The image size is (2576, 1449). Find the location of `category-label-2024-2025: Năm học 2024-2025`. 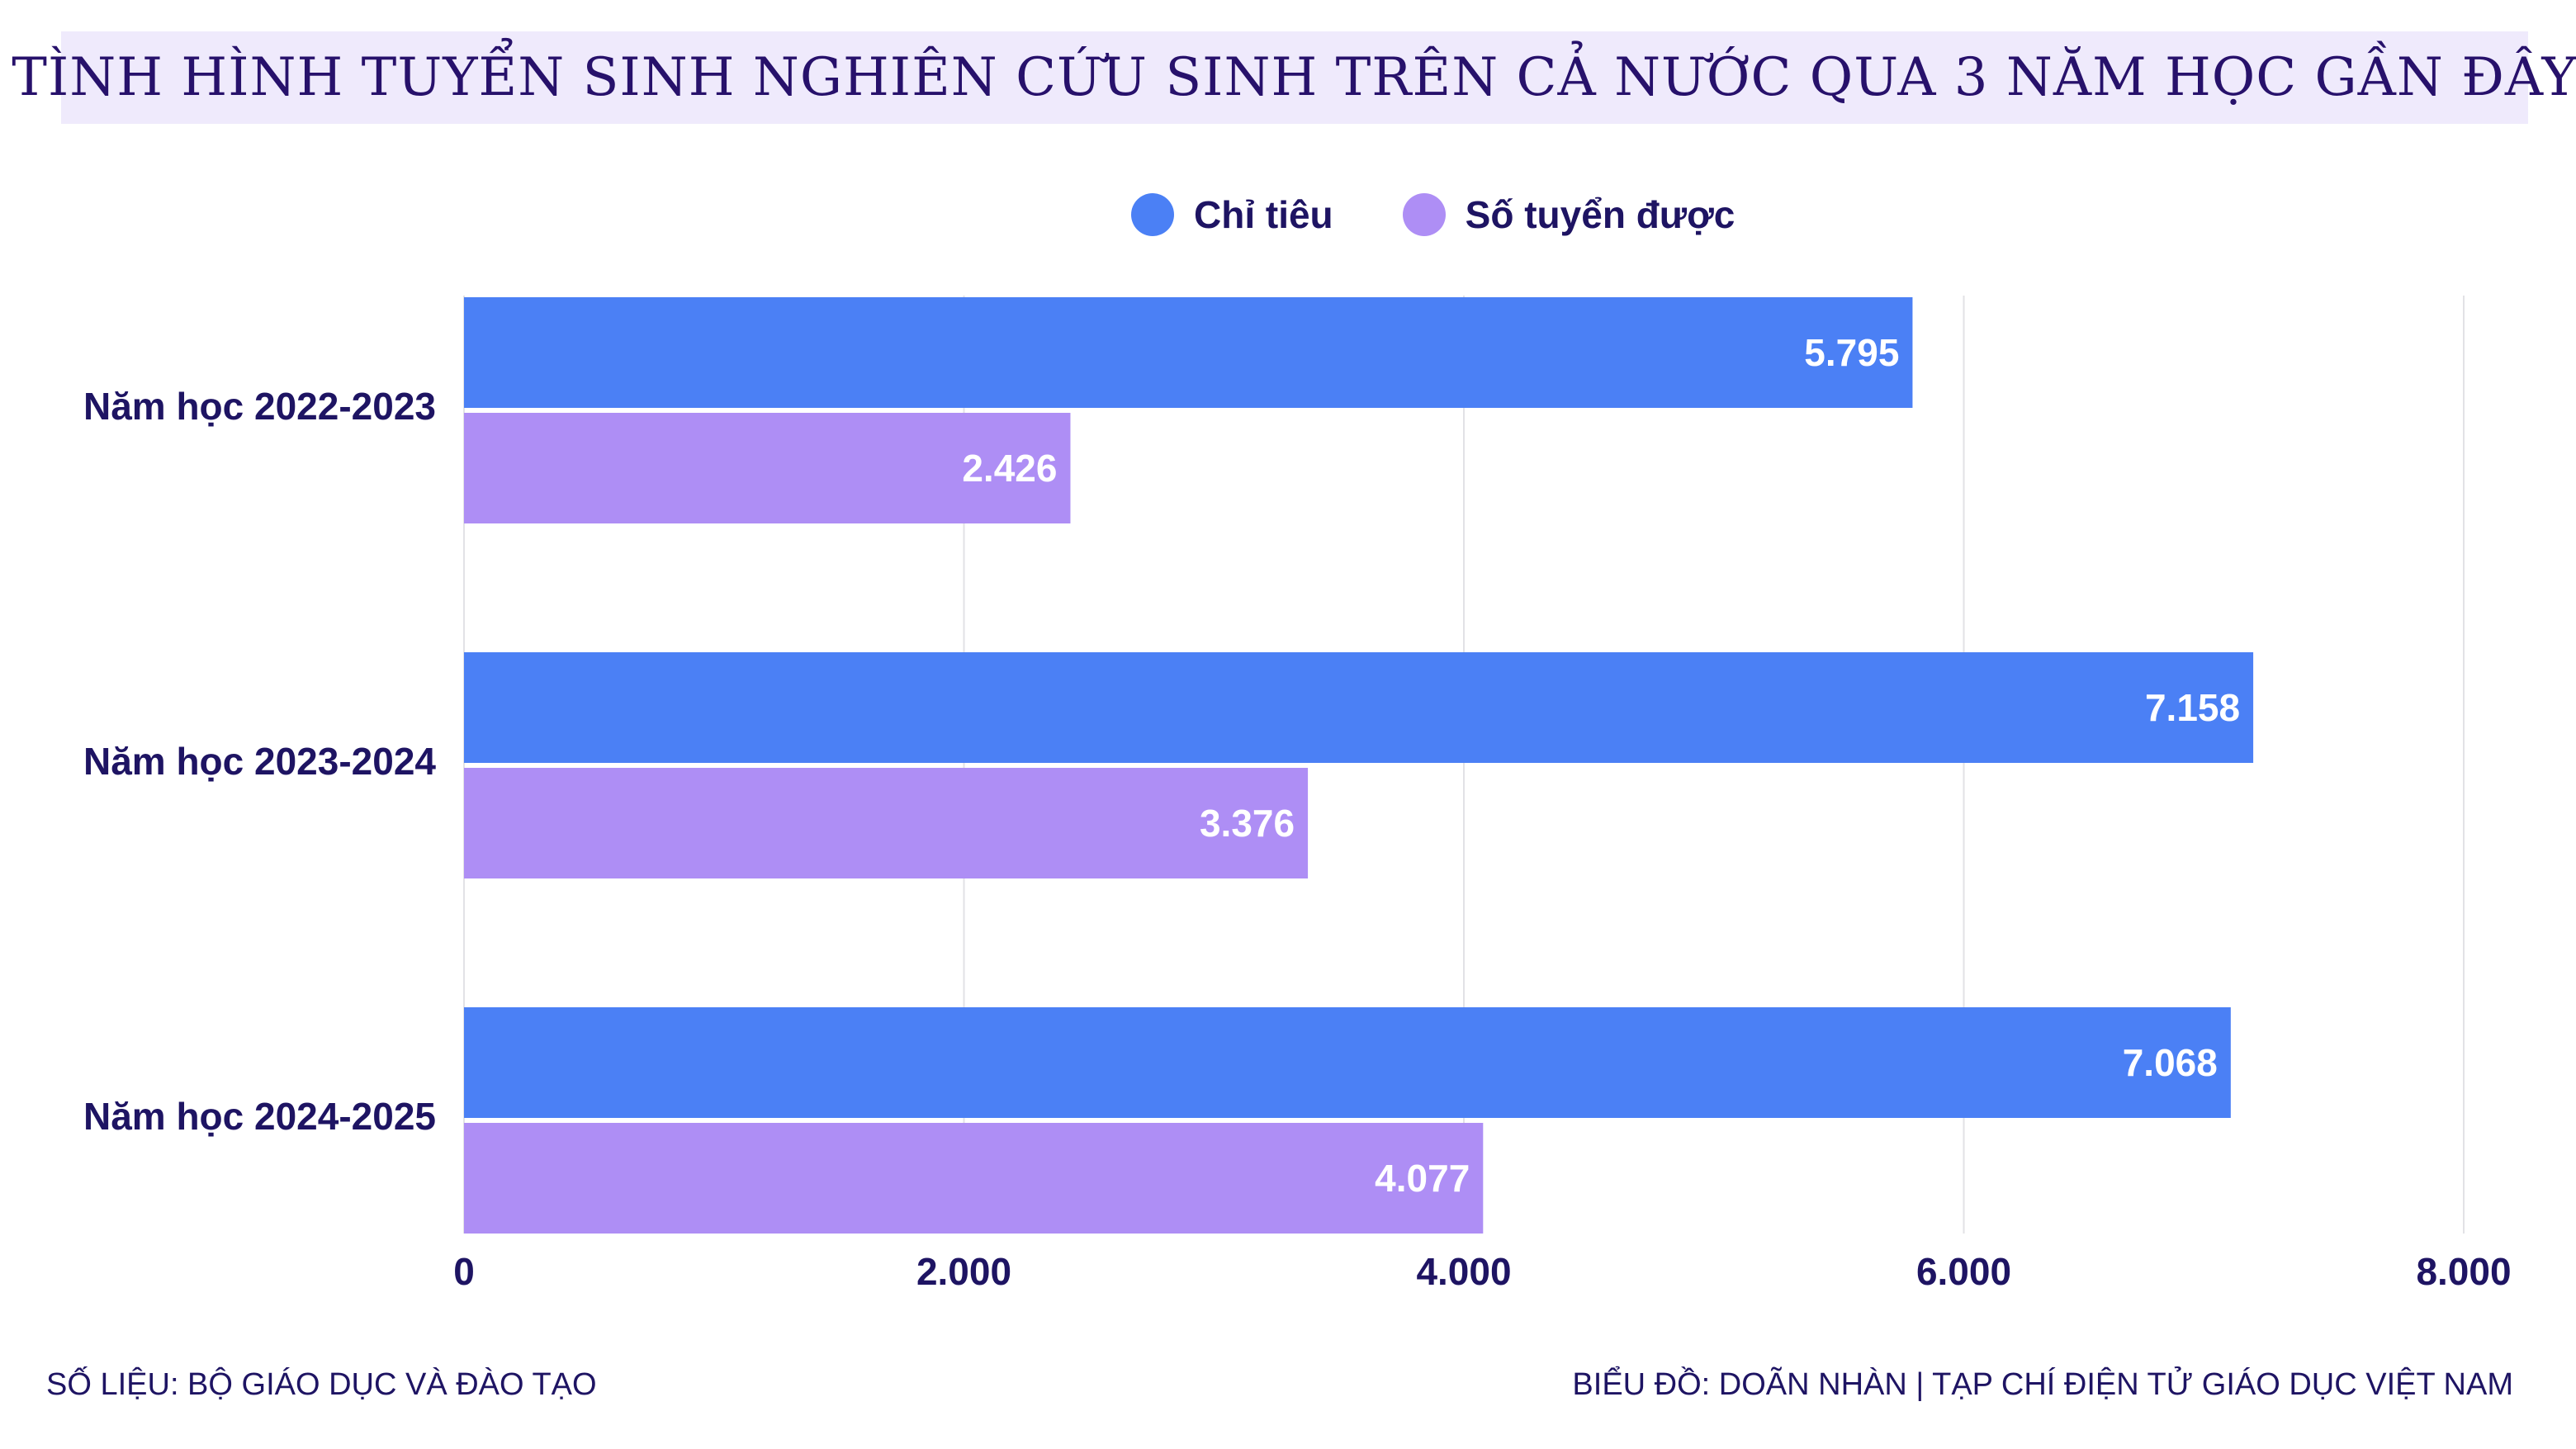

category-label-2024-2025: Năm học 2024-2025 is located at coordinates (259, 1116).